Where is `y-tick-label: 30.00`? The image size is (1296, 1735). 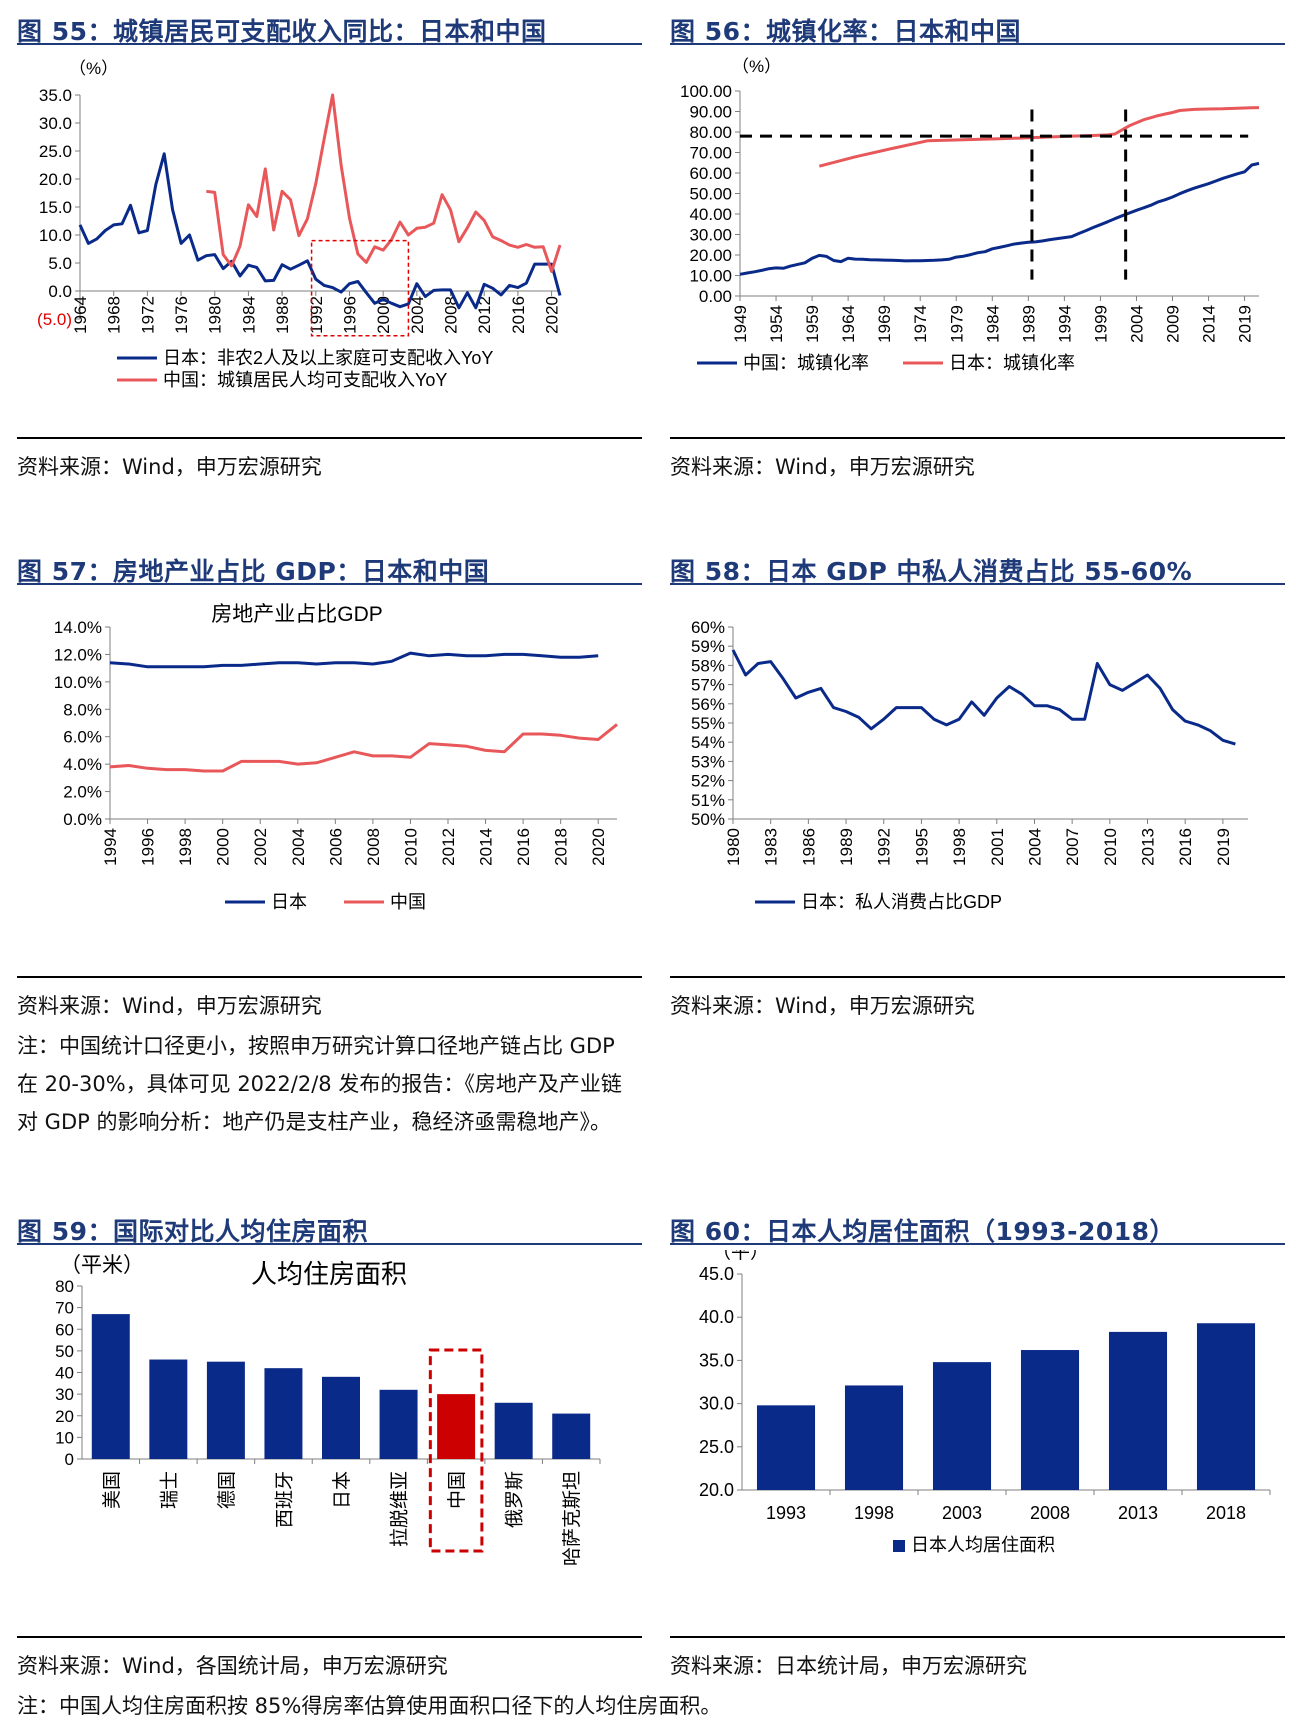
y-tick-label: 30.00 is located at coordinates (710, 235).